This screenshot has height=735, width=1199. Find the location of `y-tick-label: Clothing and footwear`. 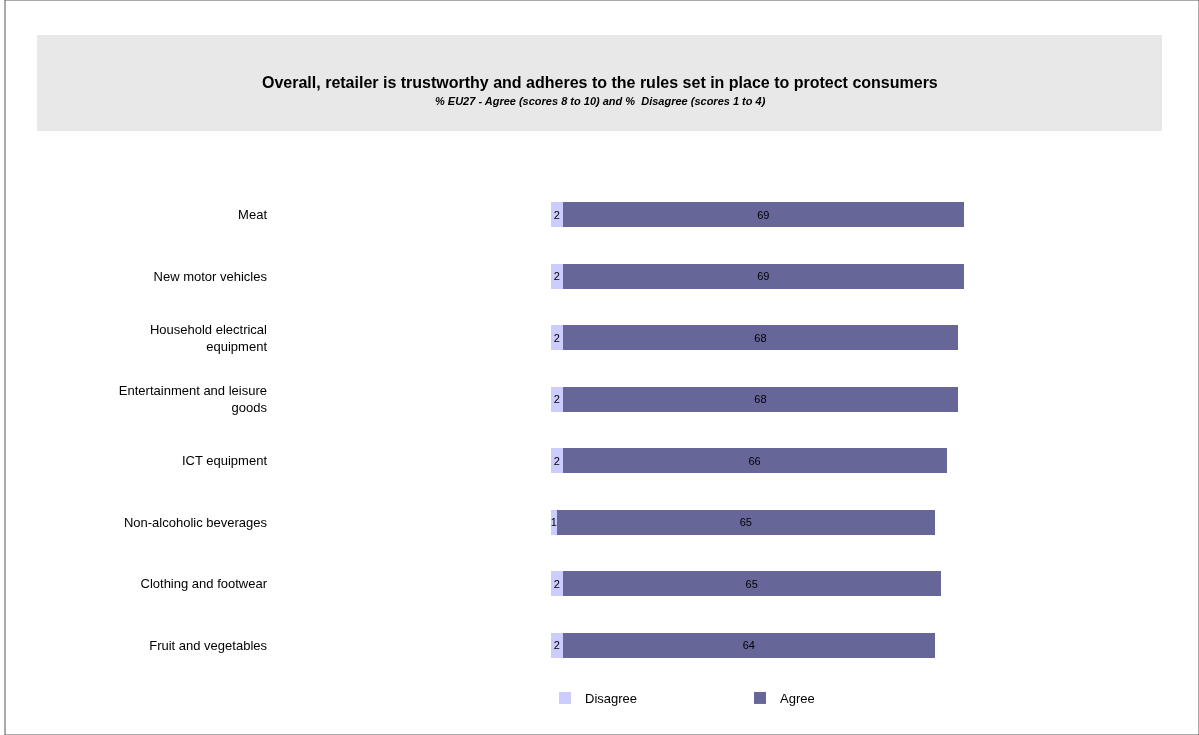

y-tick-label: Clothing and footwear is located at coordinates (204, 584).